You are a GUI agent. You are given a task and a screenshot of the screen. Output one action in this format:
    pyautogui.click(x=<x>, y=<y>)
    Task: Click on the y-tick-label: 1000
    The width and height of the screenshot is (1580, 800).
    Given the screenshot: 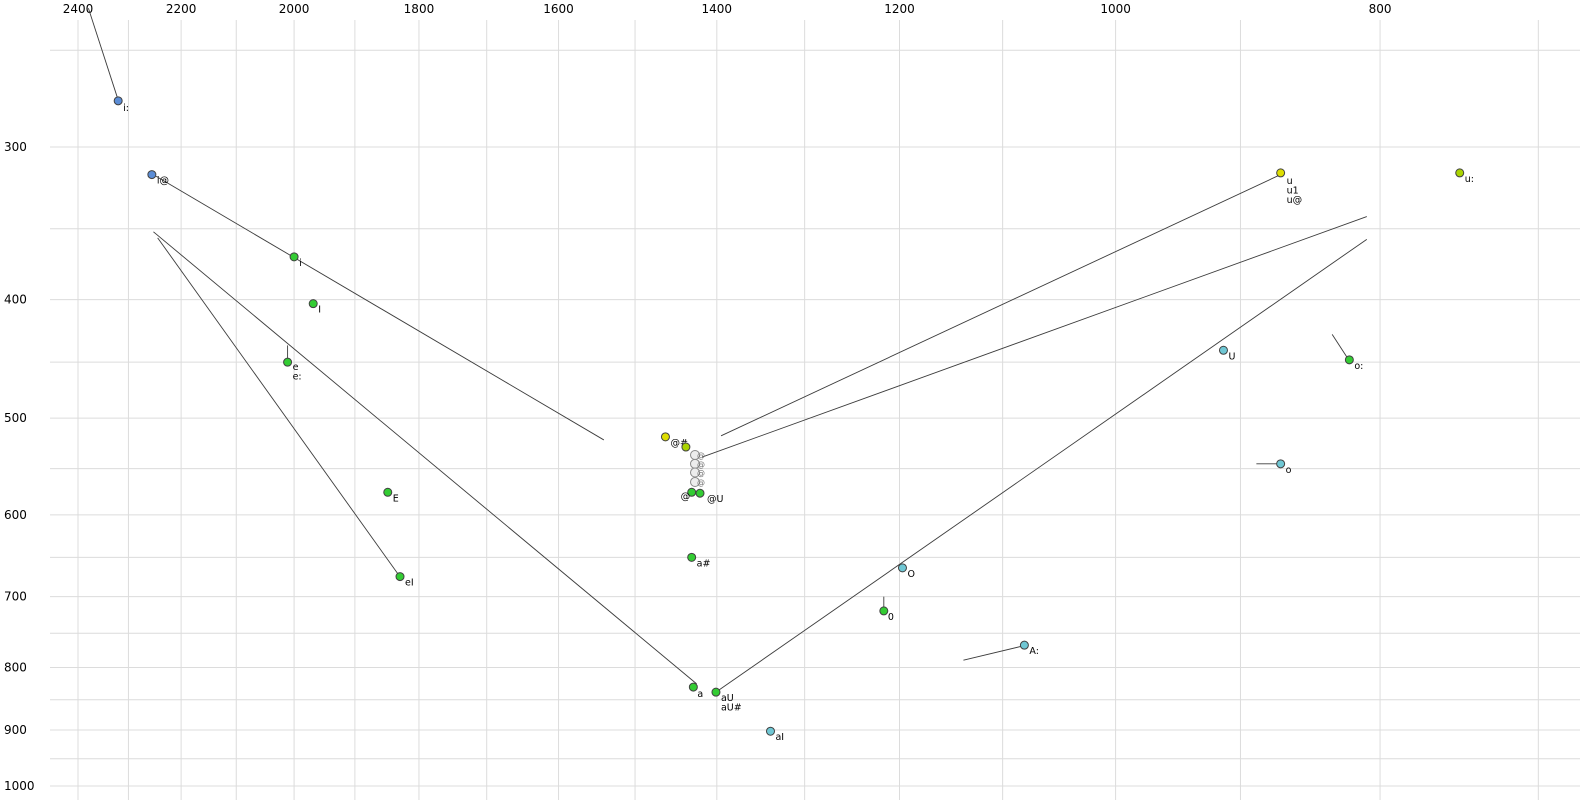 What is the action you would take?
    pyautogui.click(x=19, y=786)
    